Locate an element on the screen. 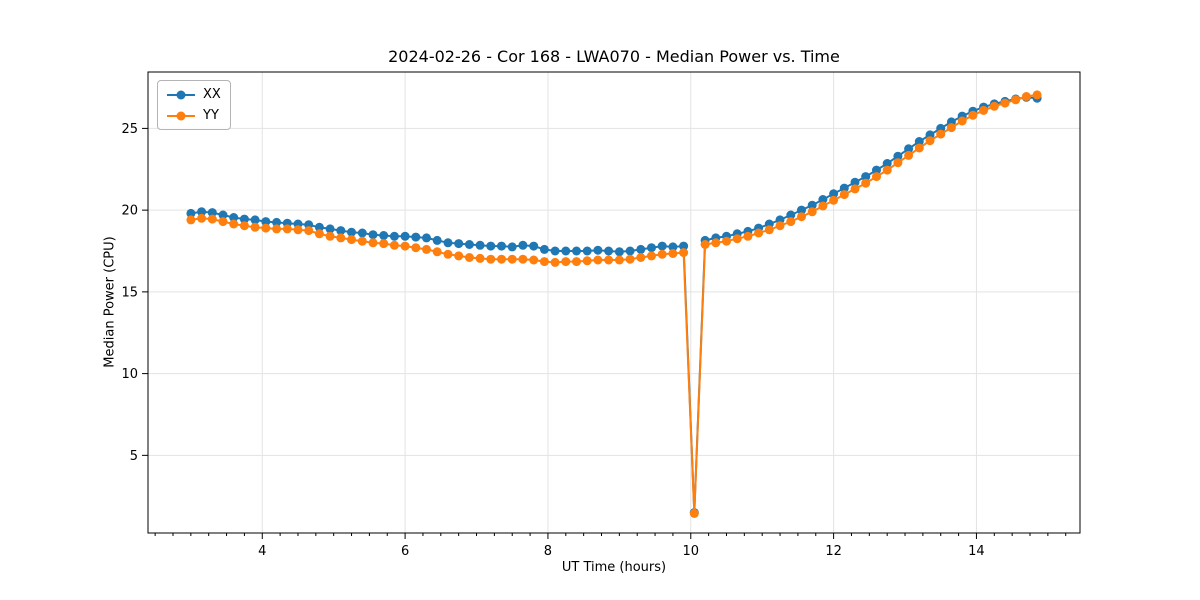 The width and height of the screenshot is (1200, 600). legend-line-marker-yy-icon is located at coordinates (181, 115).